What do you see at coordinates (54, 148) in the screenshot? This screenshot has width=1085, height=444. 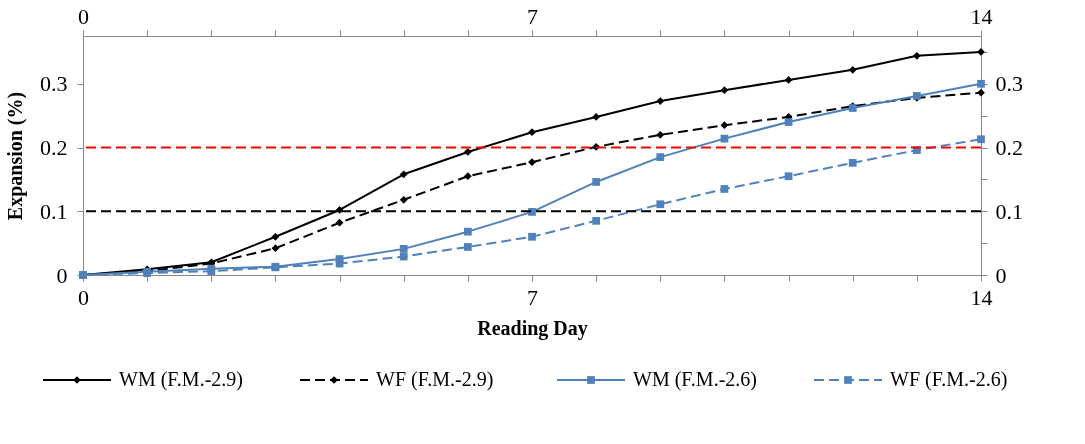 I see `y-tick-label: 0.2` at bounding box center [54, 148].